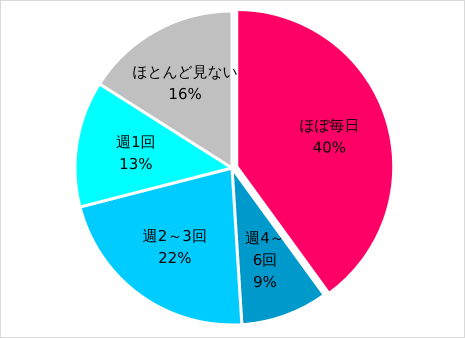 This screenshot has width=465, height=338. What do you see at coordinates (185, 71) in the screenshot?
I see `slice-label: ほとんど見ない` at bounding box center [185, 71].